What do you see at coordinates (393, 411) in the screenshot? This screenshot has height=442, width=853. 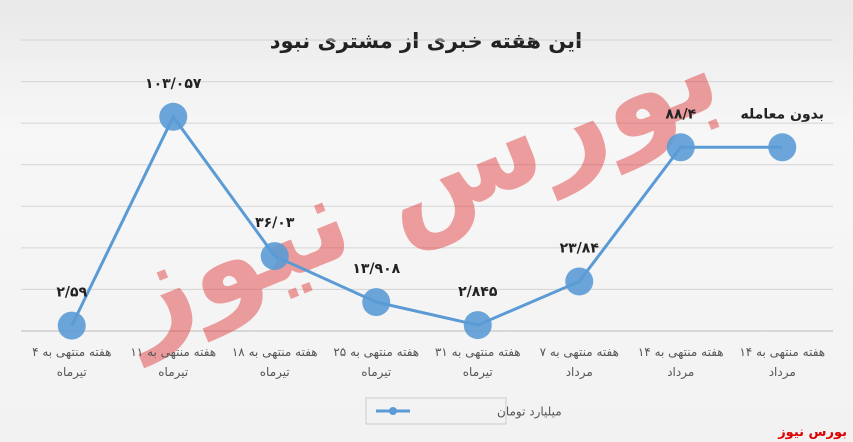 I see `legend-marker` at bounding box center [393, 411].